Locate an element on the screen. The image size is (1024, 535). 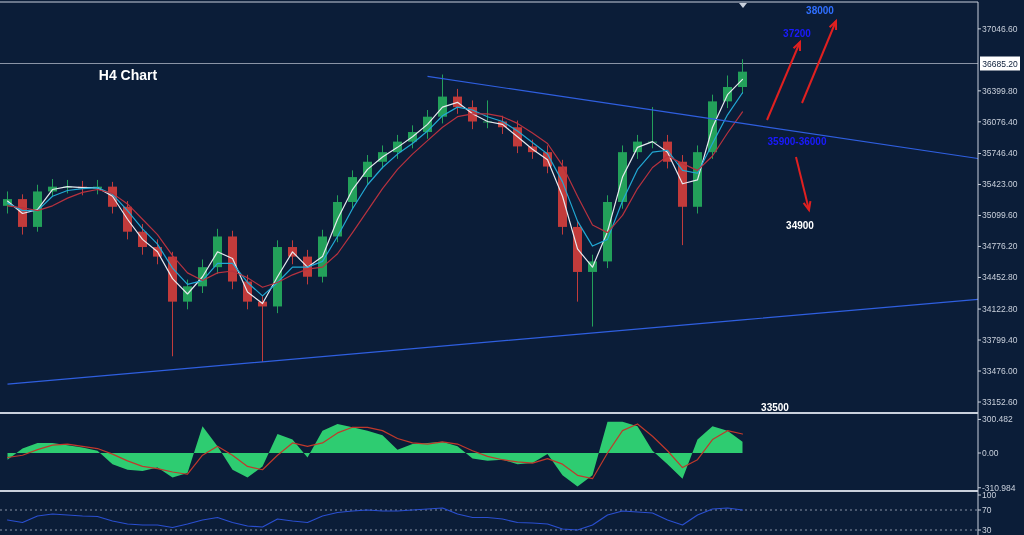
y-tick-label: 70 is located at coordinates (987, 510).